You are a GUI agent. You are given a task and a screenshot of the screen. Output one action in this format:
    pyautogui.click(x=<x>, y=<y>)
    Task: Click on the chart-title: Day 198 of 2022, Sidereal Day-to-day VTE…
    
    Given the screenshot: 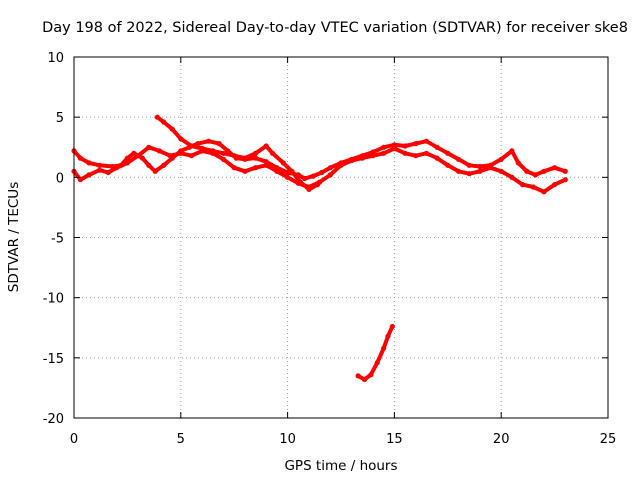 What is the action you would take?
    pyautogui.click(x=335, y=28)
    